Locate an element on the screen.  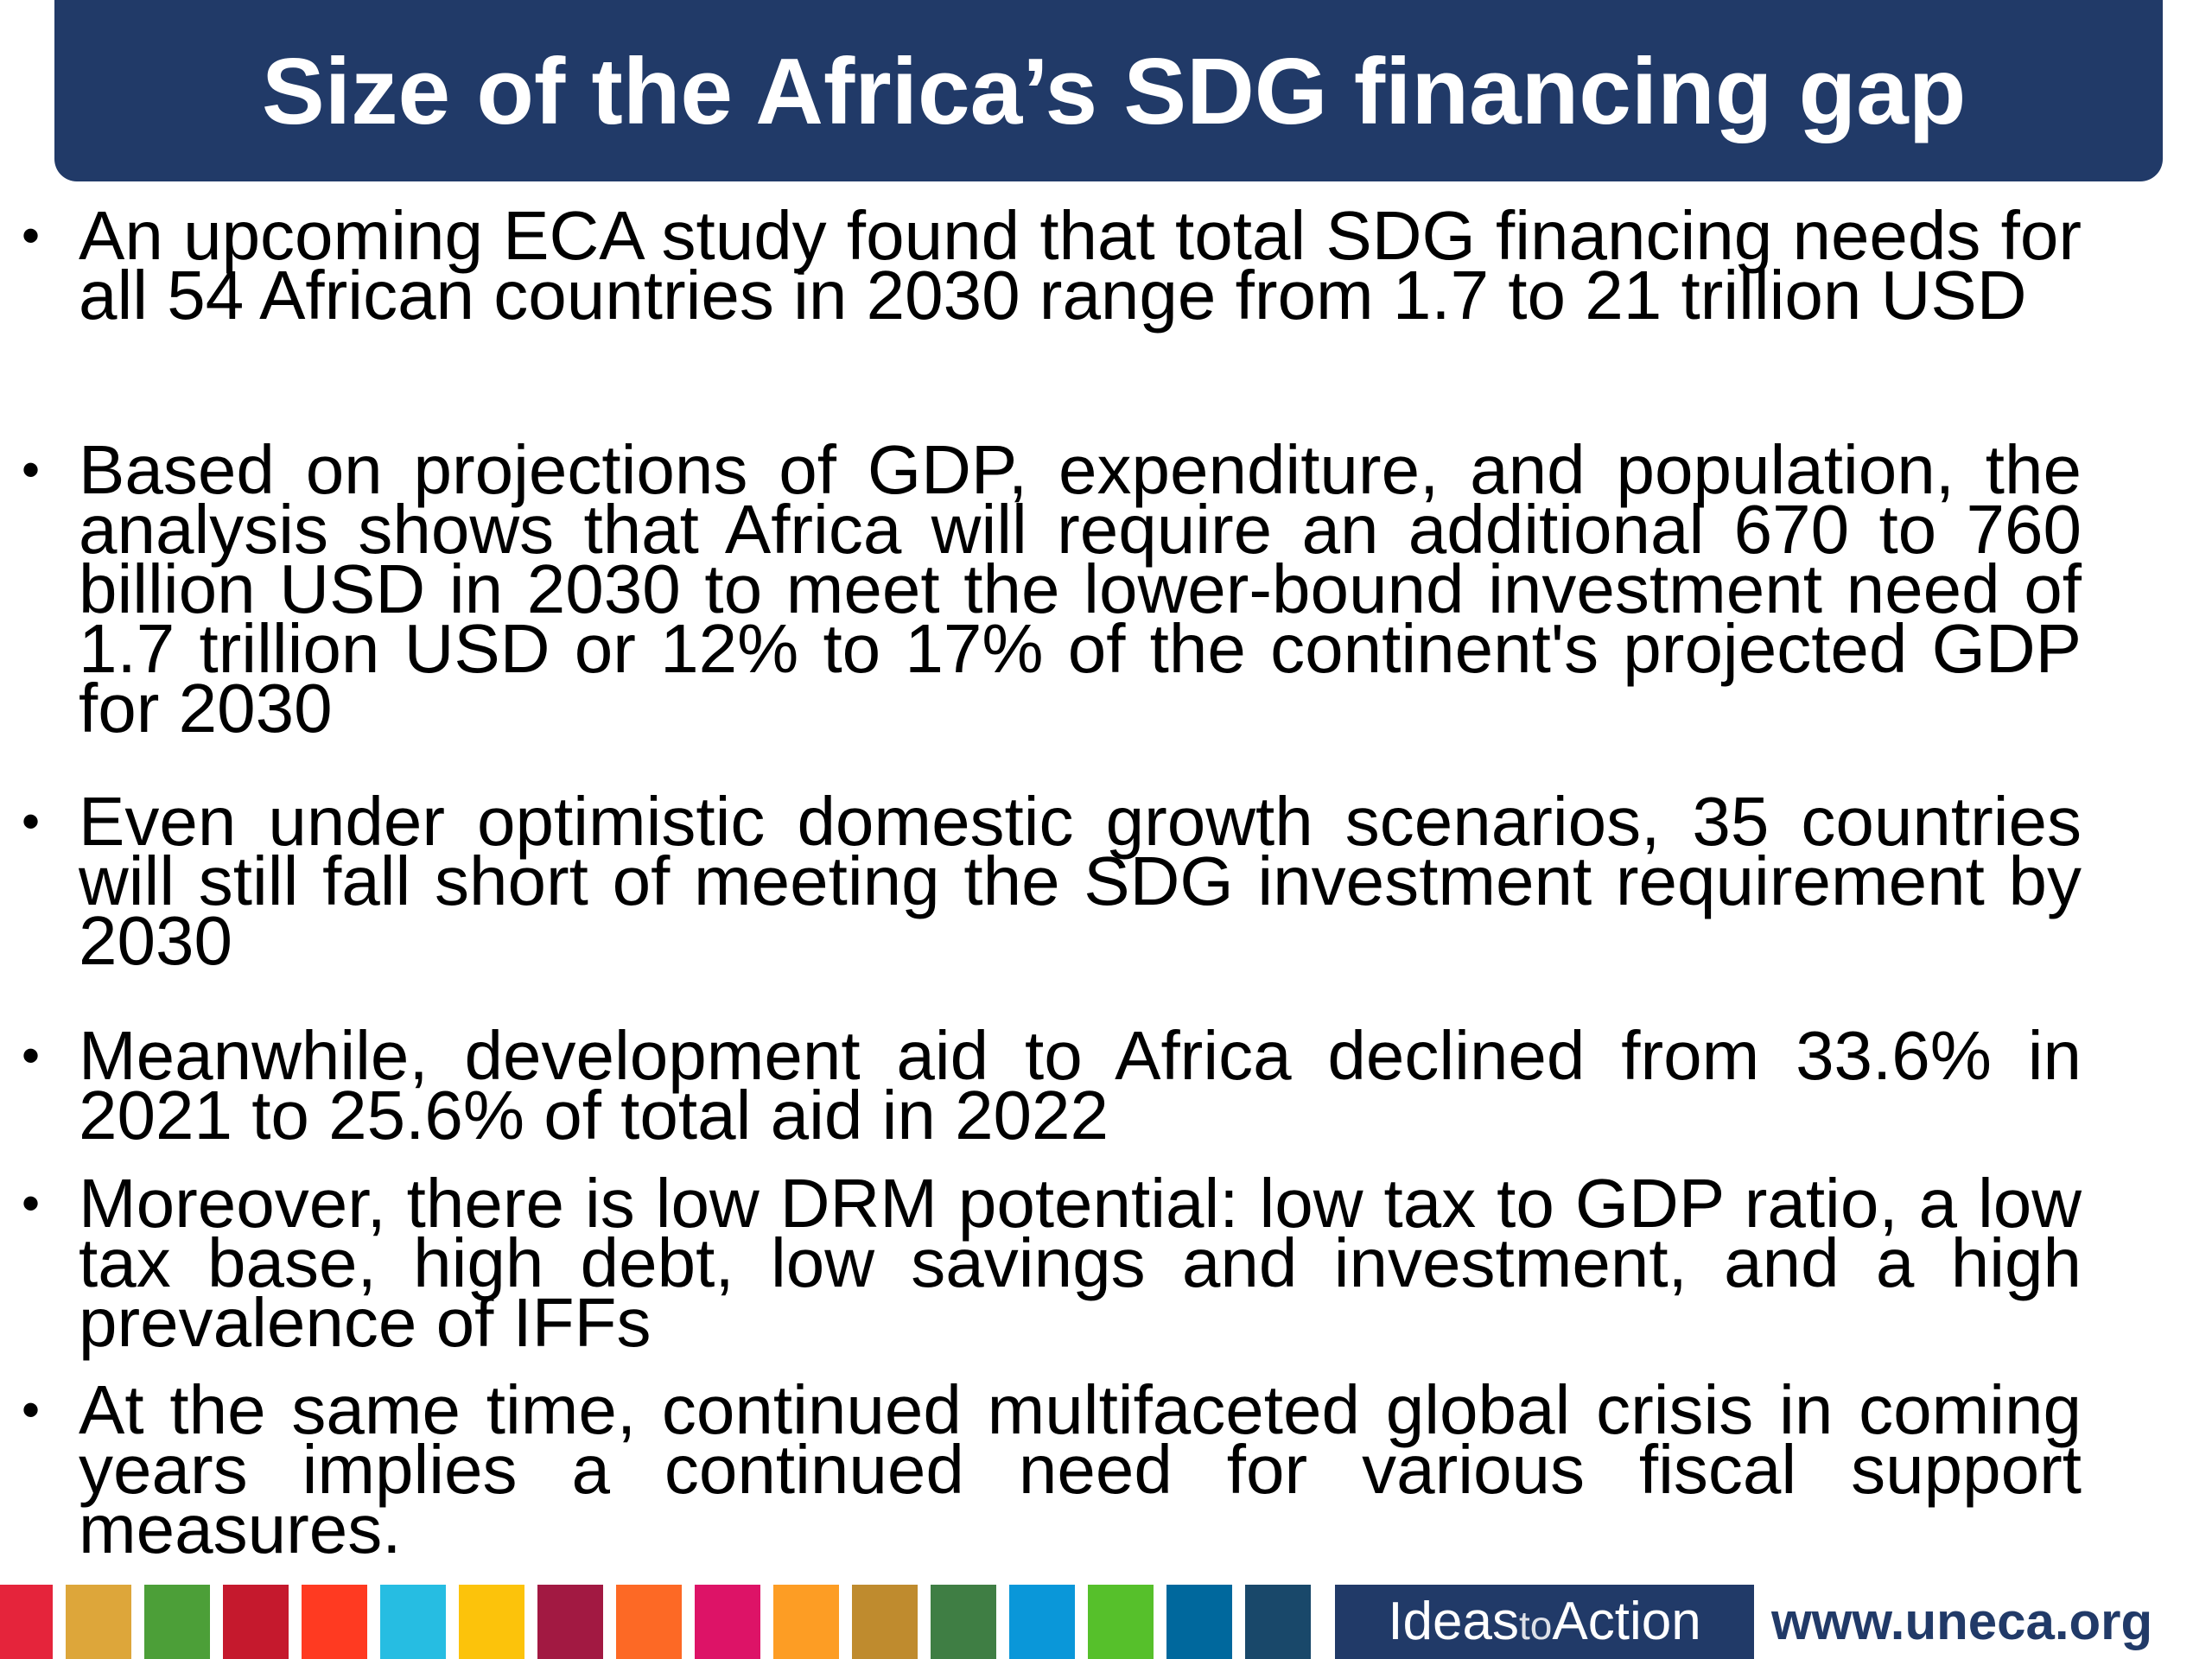
ideas-to-action-logo: IdeastoAction is located at coordinates (1544, 1622).